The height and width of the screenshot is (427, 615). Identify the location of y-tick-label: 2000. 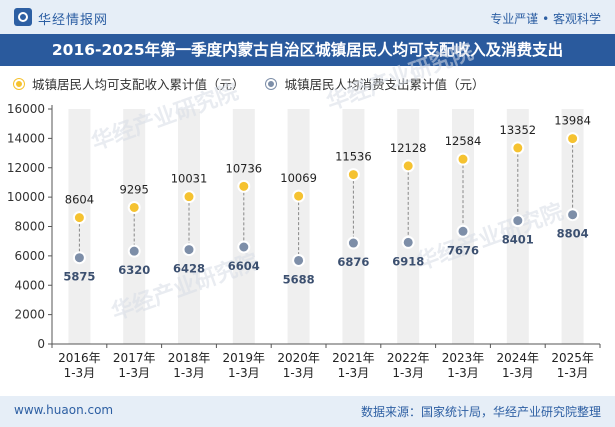
(29, 315).